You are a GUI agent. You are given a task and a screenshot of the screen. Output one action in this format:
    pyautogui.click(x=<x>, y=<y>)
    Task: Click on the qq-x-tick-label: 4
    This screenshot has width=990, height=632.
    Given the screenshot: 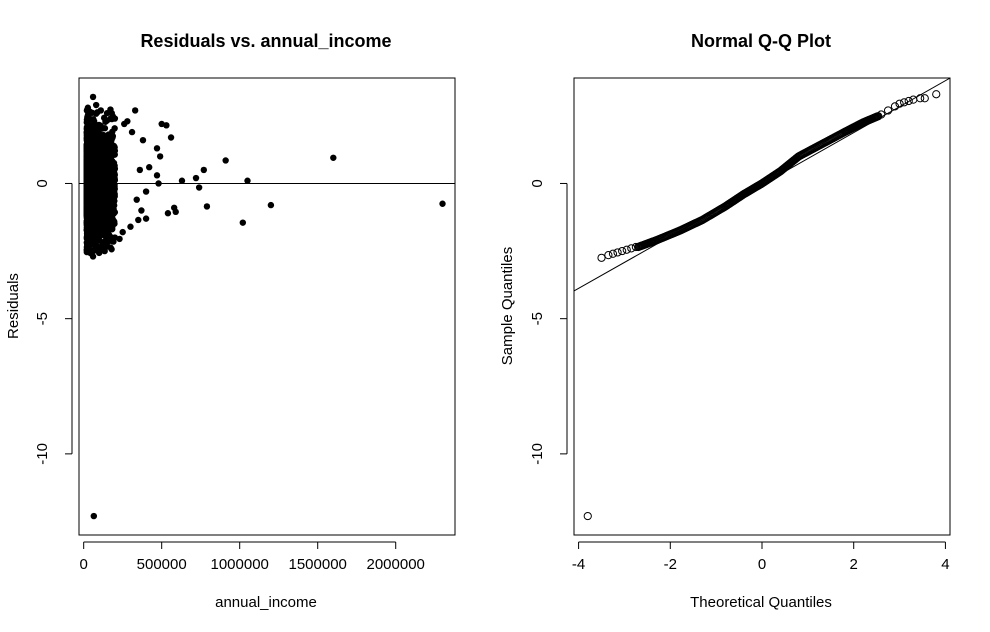 What is the action you would take?
    pyautogui.click(x=945, y=564)
    